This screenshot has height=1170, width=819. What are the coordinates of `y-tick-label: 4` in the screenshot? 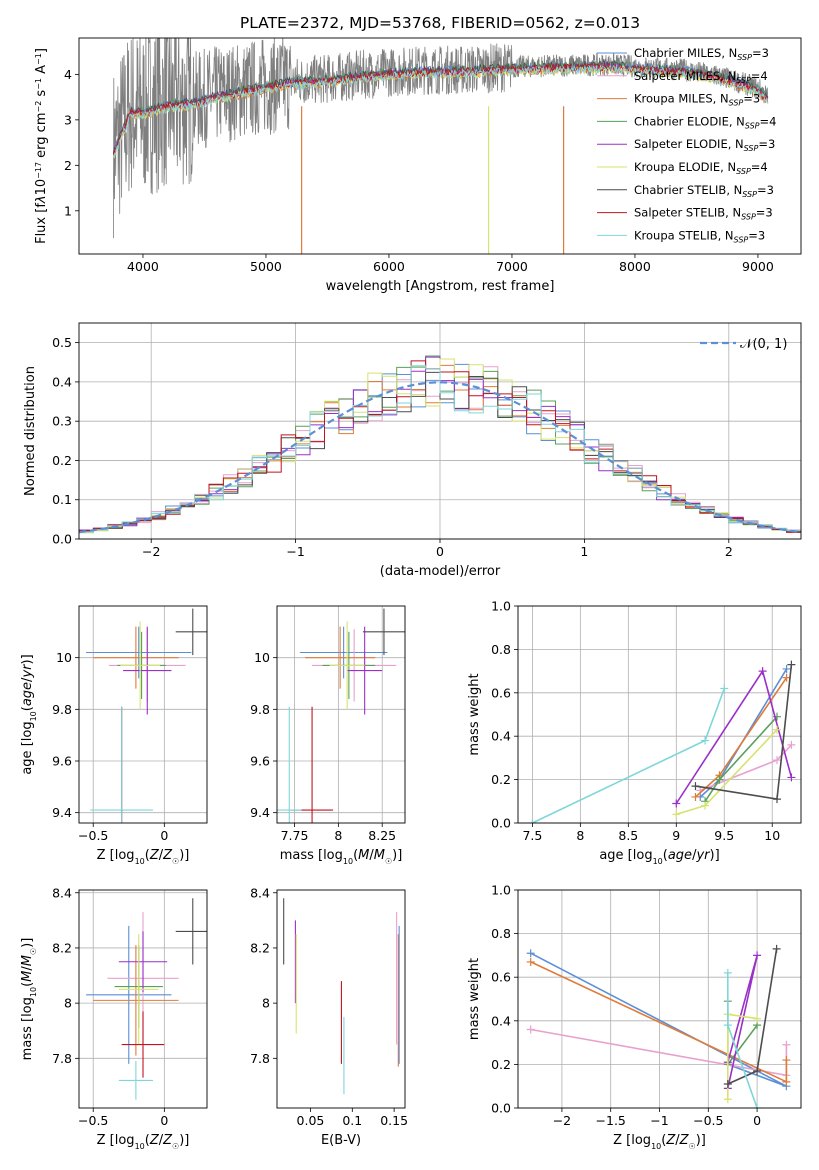 It's located at (68, 74).